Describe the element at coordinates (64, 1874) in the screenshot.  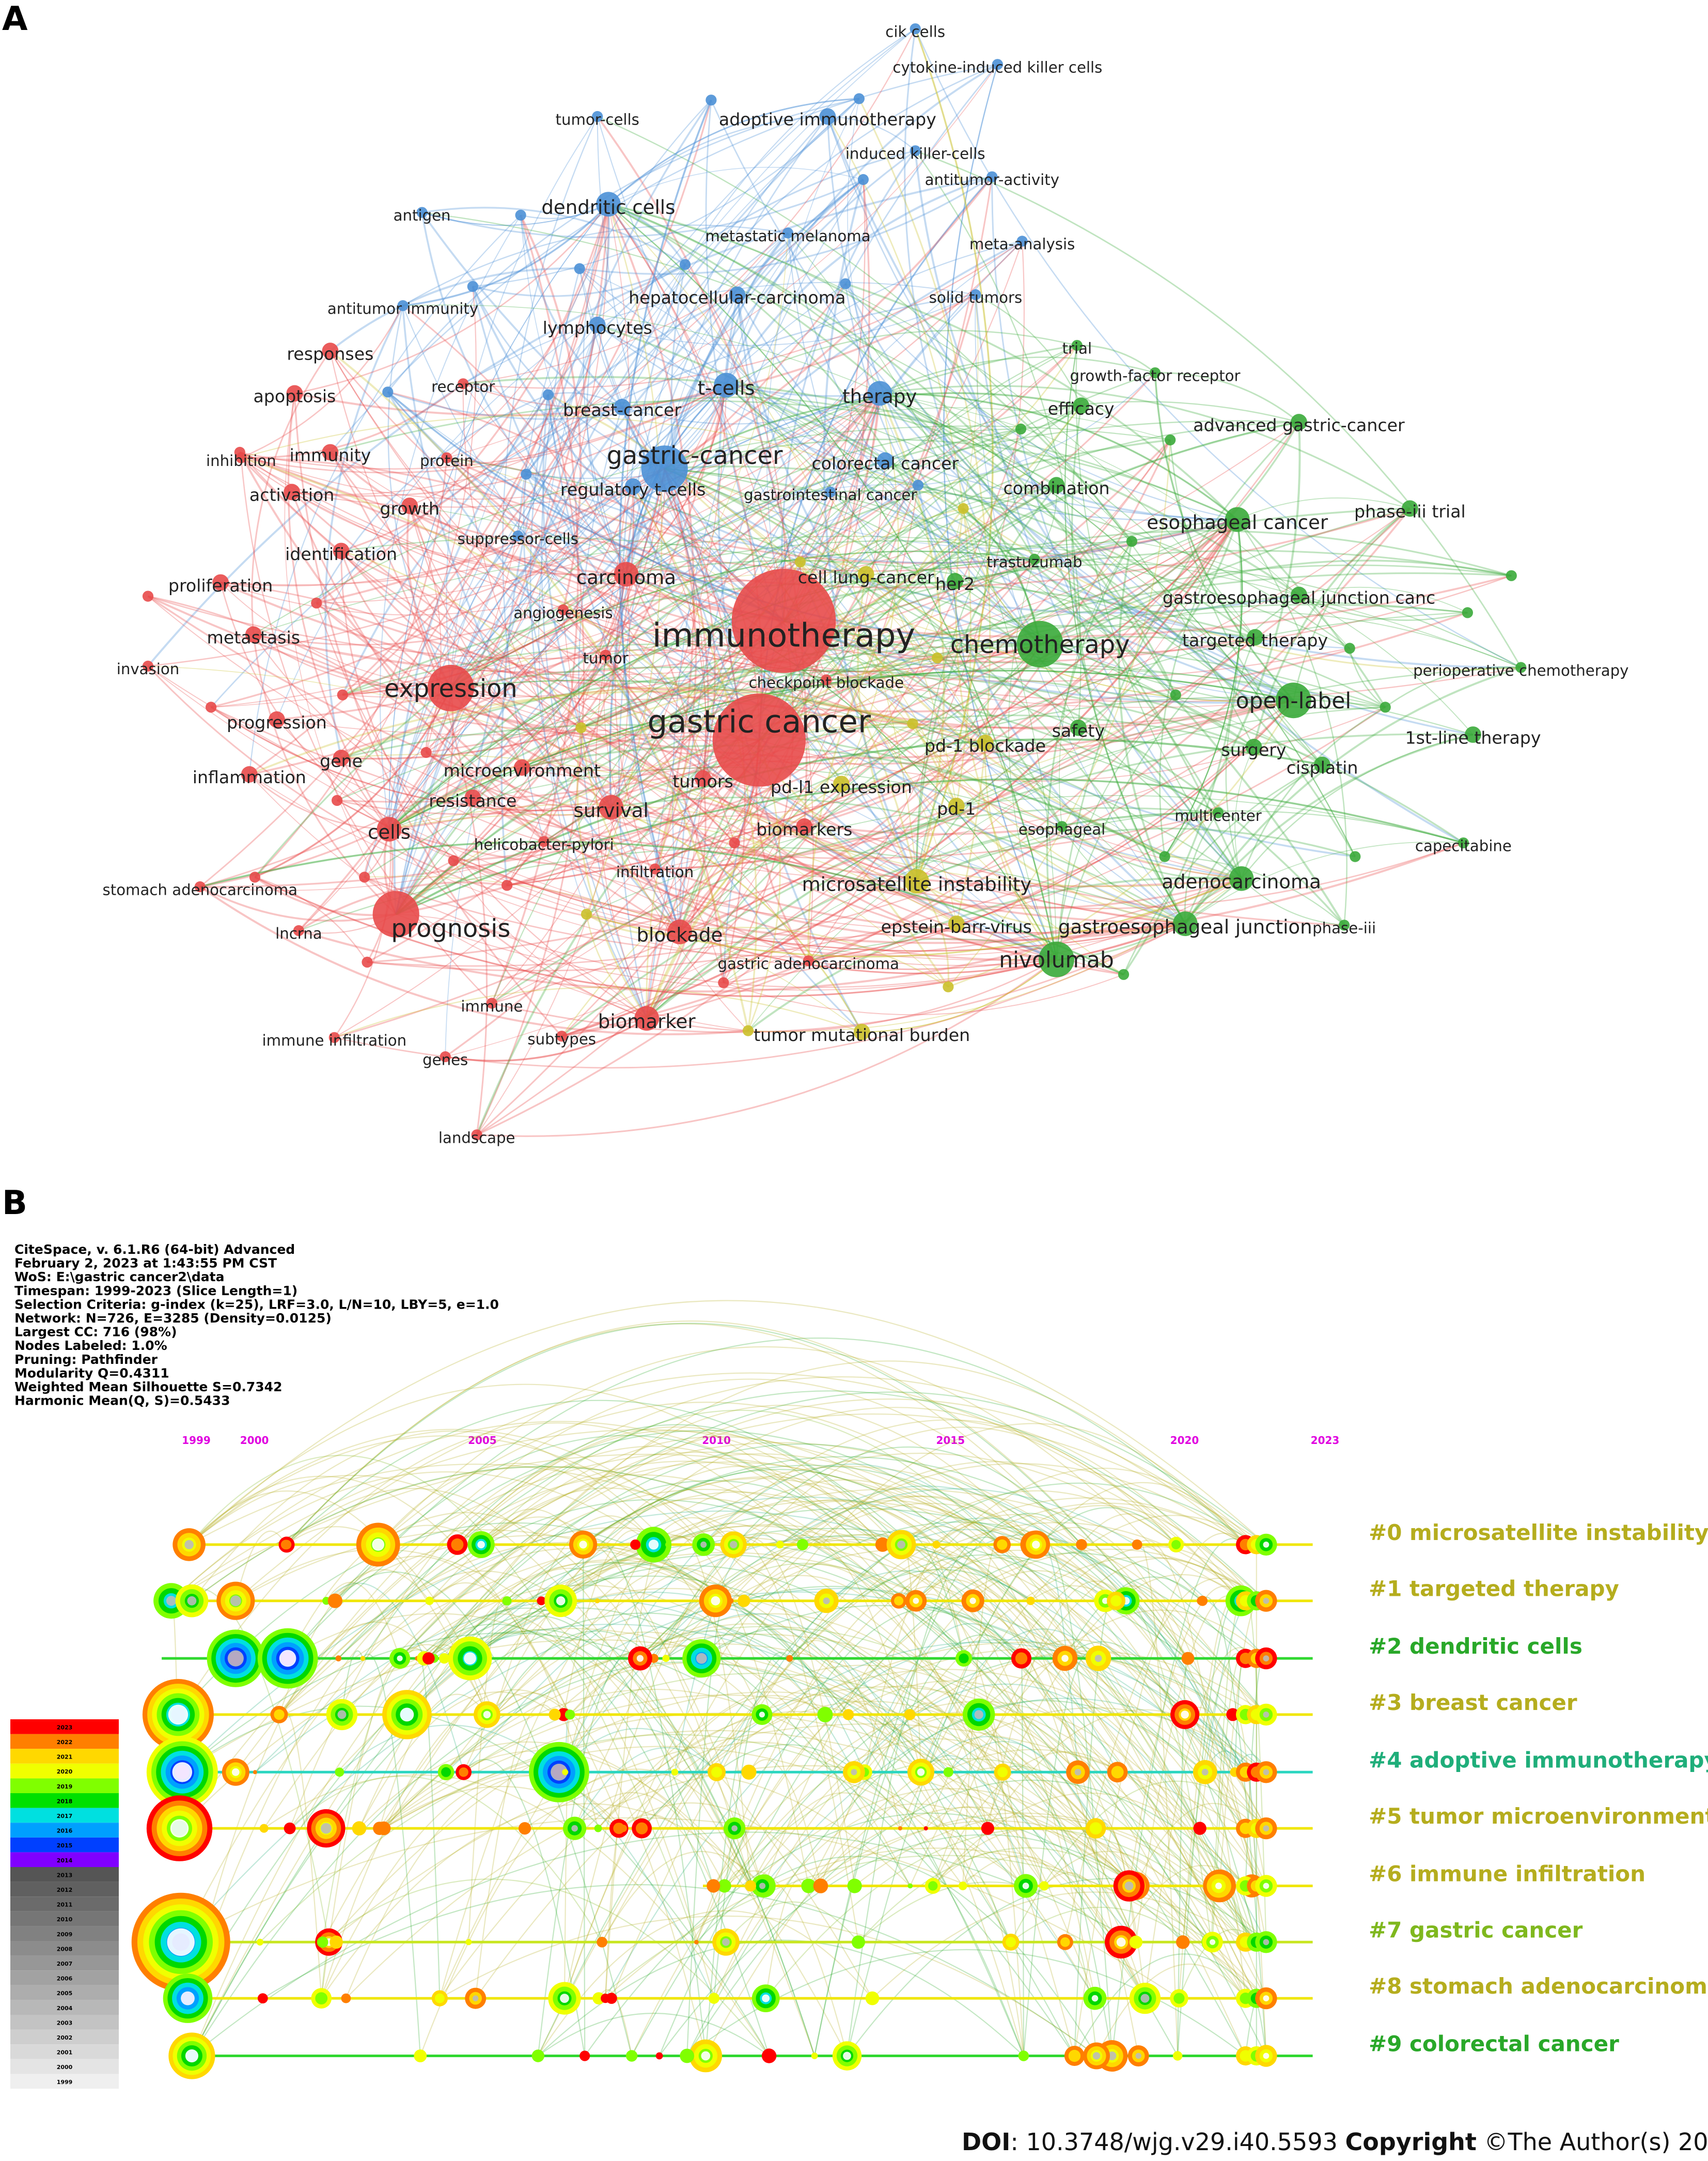
I see `legend-swatch-2013` at that location.